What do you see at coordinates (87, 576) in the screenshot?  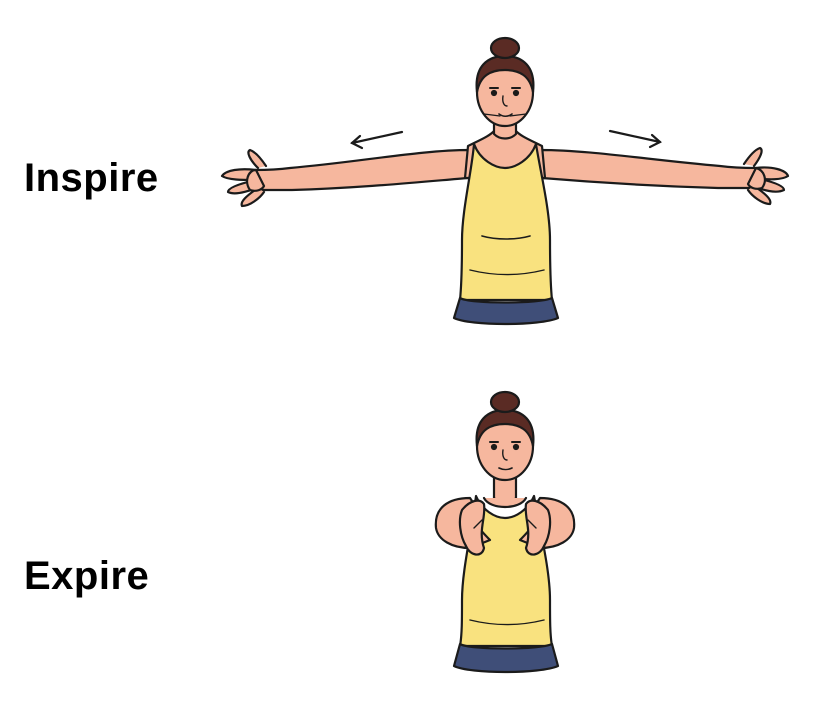 I see `step-label-expire: Expire` at bounding box center [87, 576].